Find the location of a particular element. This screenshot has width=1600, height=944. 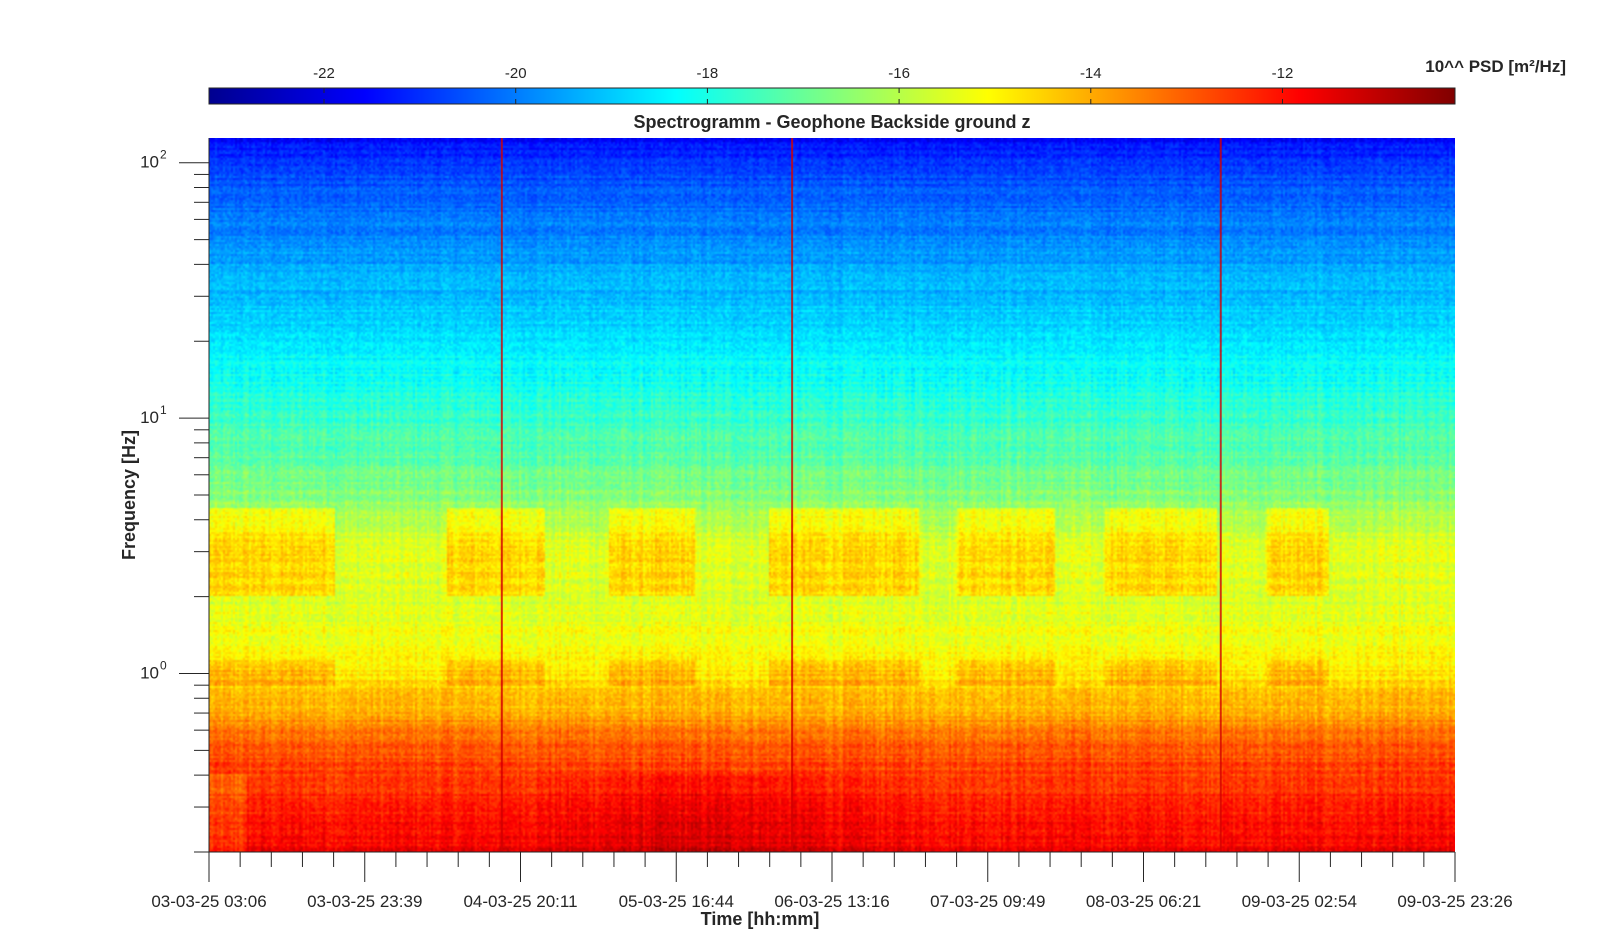

colorbar-tick-label: -12 is located at coordinates (1283, 73).